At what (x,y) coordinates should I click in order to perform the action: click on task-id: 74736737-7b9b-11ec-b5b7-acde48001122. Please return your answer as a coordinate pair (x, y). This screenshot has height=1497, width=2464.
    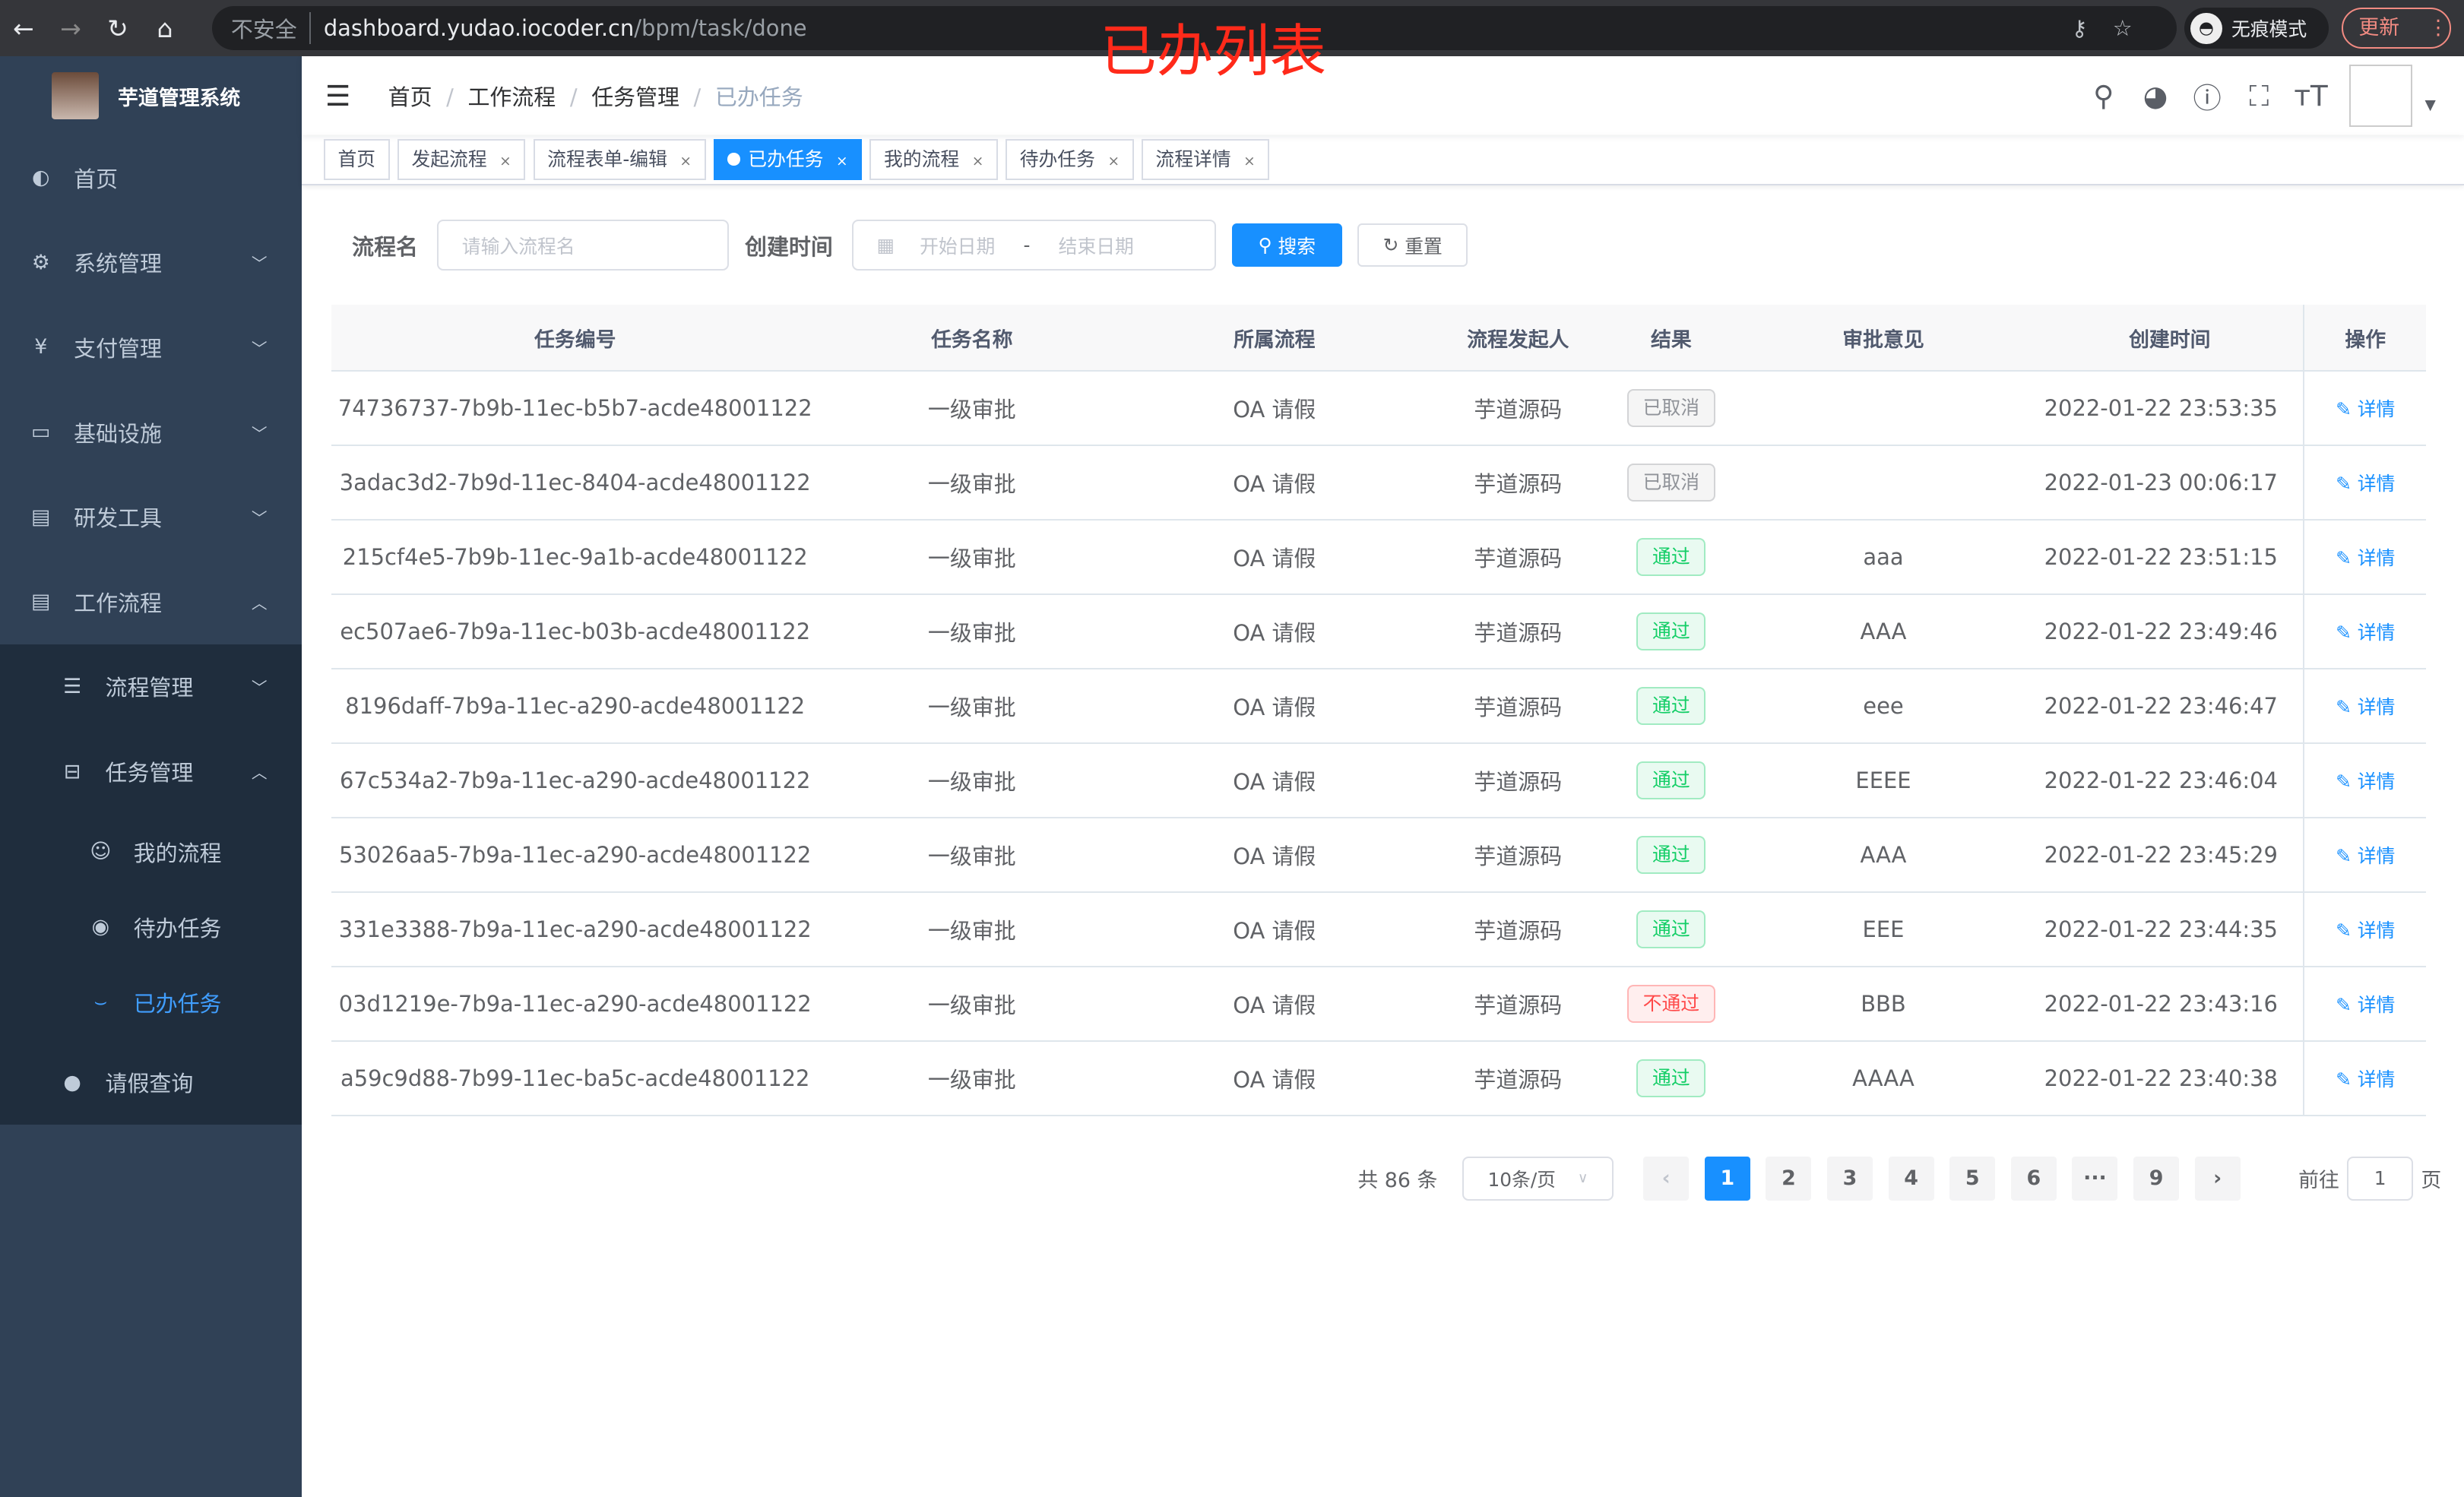
    Looking at the image, I should click on (575, 408).